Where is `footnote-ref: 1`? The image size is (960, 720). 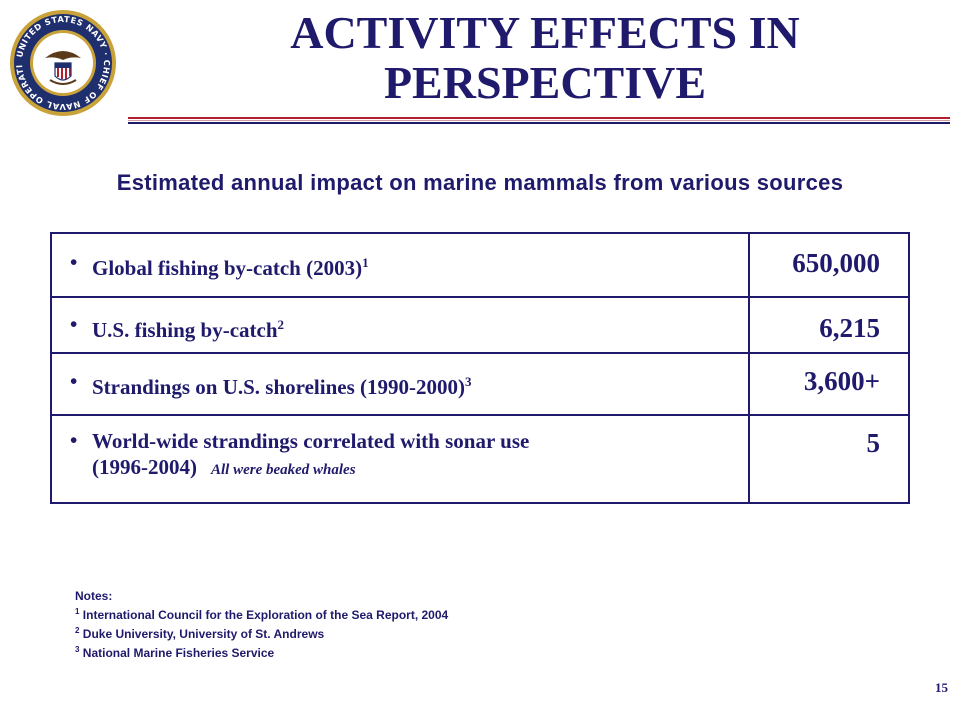 footnote-ref: 1 is located at coordinates (365, 262).